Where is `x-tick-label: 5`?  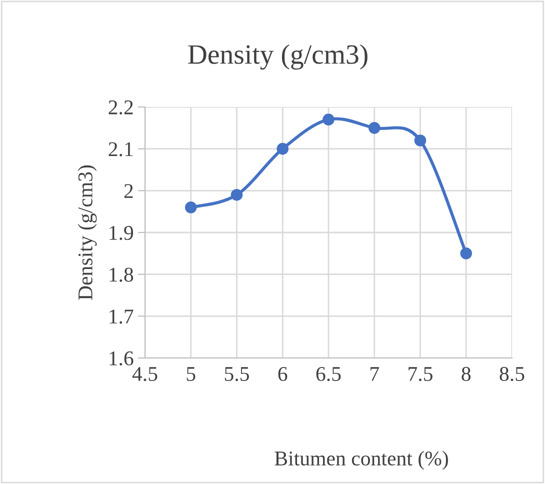
x-tick-label: 5 is located at coordinates (191, 374).